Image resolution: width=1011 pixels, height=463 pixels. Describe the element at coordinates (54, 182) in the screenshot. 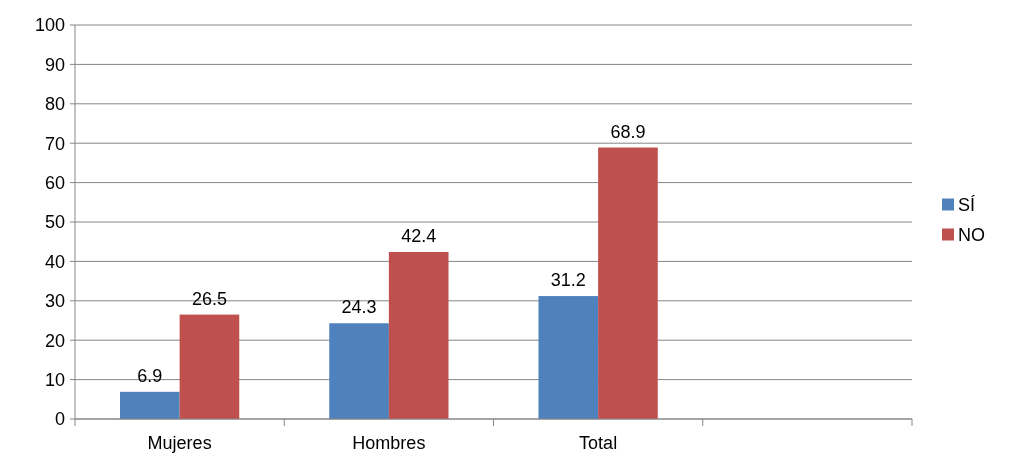

I see `y-tick-label: 60` at that location.